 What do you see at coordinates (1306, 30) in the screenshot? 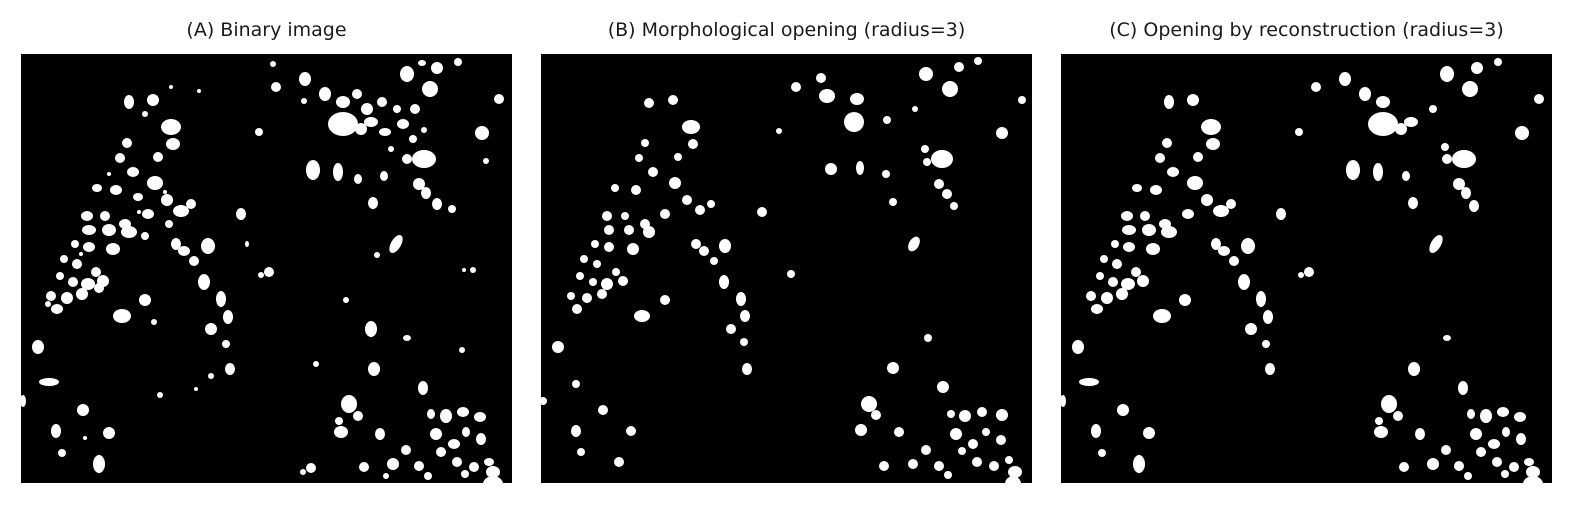
I see `panel-title-reconstruction: (C) Opening by reconstruction (radius=3)` at bounding box center [1306, 30].